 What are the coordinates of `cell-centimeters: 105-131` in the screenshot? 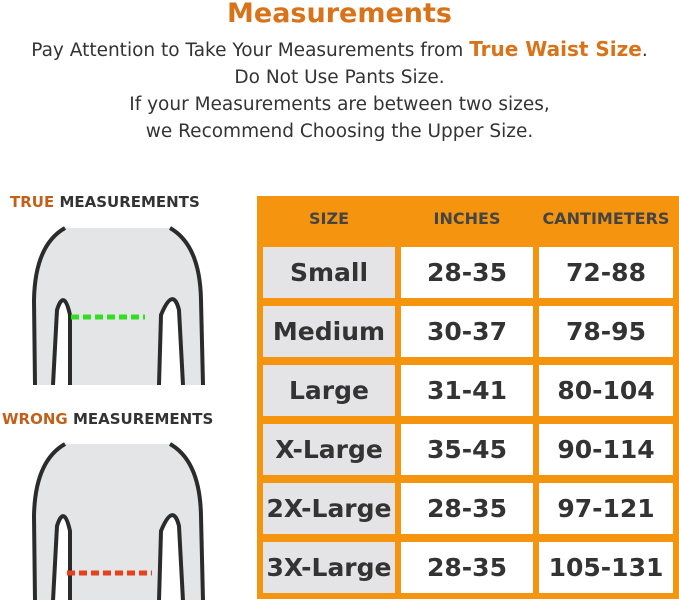 It's located at (606, 567).